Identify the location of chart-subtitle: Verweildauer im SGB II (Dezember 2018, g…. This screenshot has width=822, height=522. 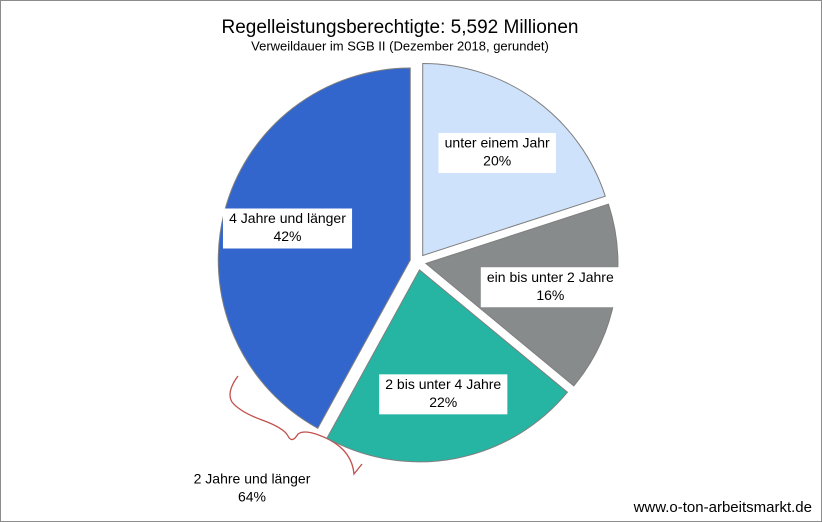
(400, 45).